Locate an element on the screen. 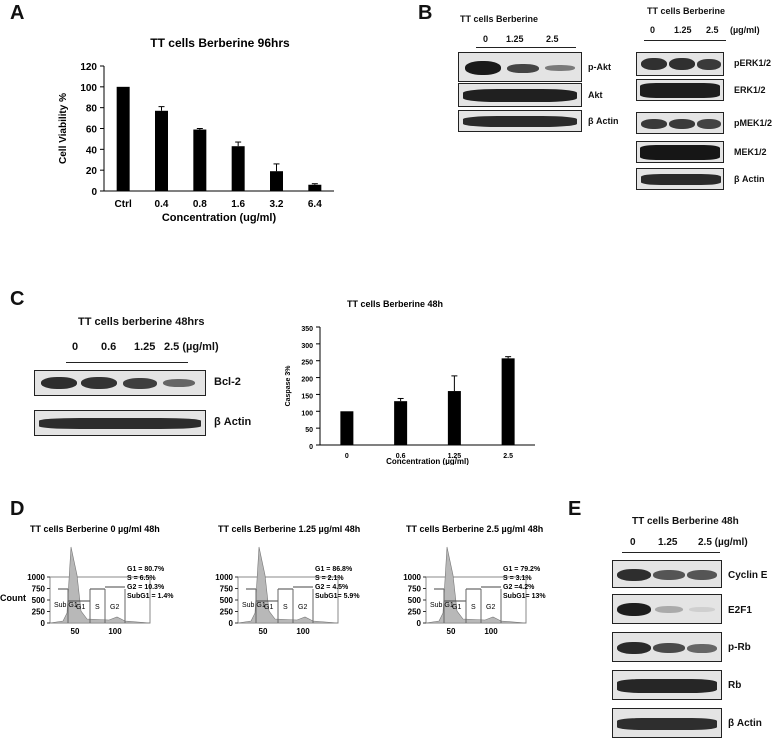  y-tick-label: 60 is located at coordinates (92, 130).